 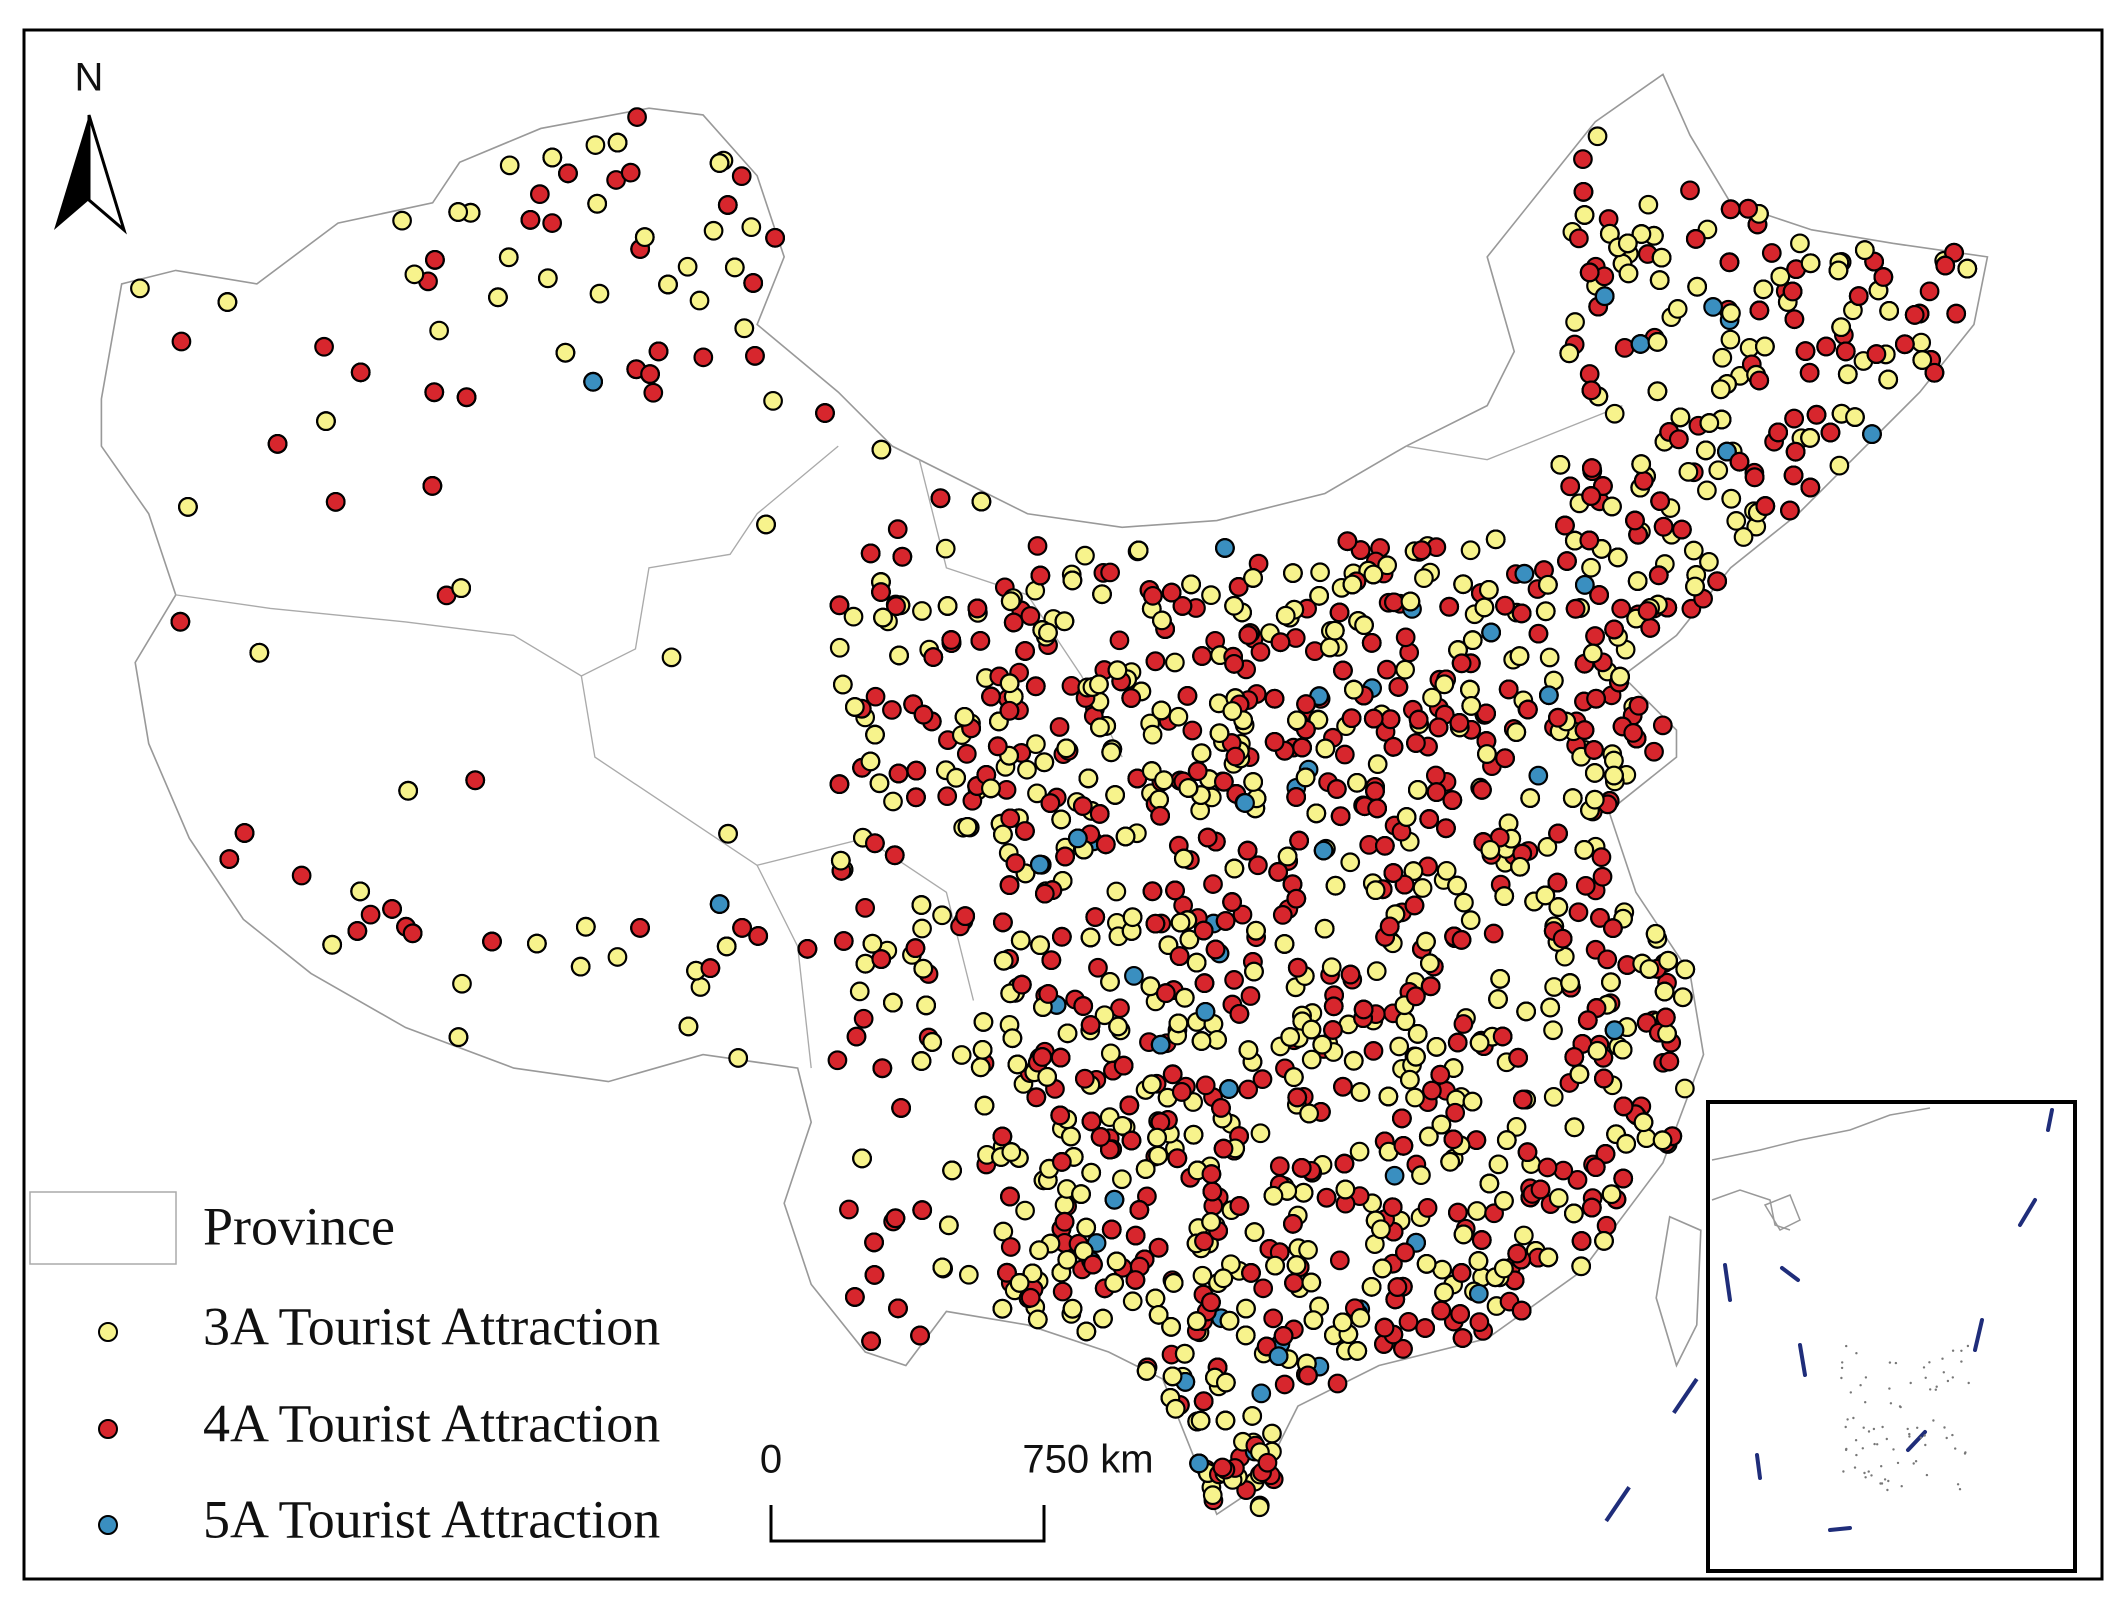 What do you see at coordinates (1905, 1418) in the screenshot?
I see `inset-islands` at bounding box center [1905, 1418].